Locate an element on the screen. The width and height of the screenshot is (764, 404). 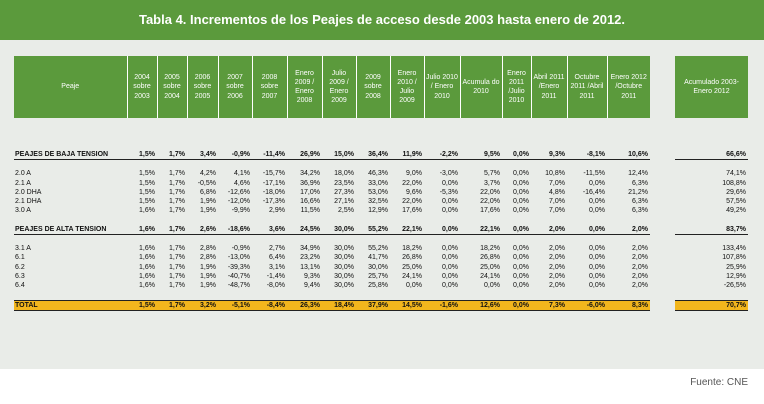
table-cell: 32,5% is located at coordinates (378, 202).